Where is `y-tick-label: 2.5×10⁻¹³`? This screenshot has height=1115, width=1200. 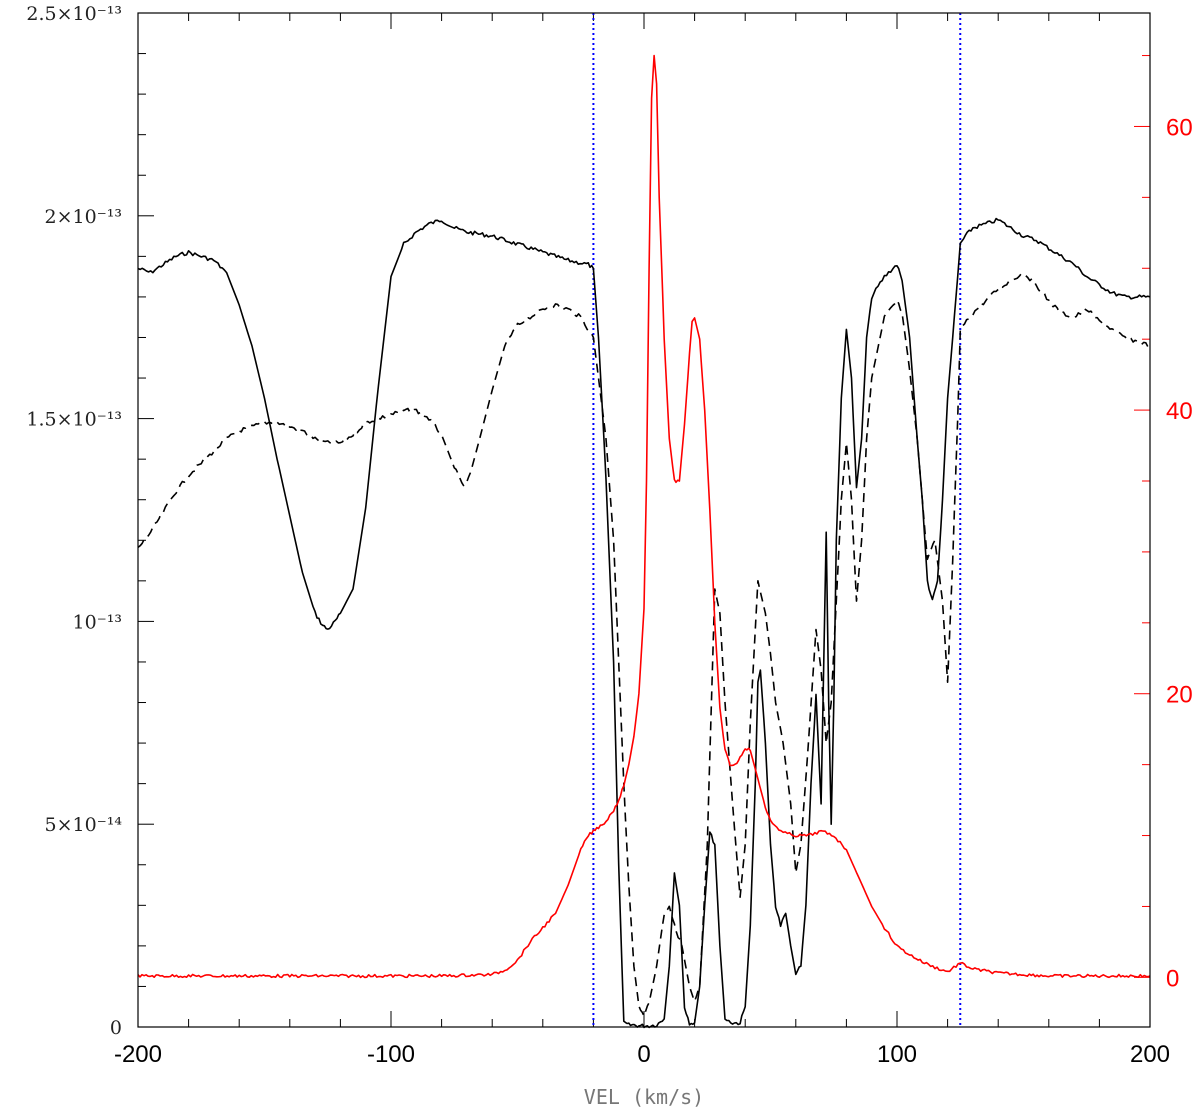
y-tick-label: 2.5×10⁻¹³ is located at coordinates (74, 14).